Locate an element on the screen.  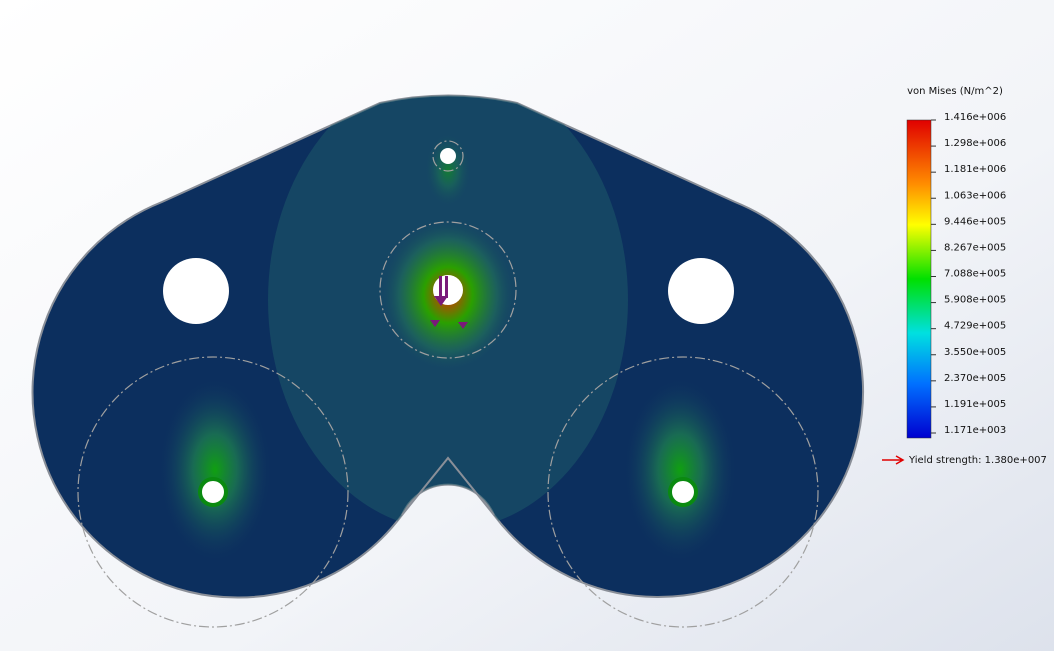
yield-arrow is located at coordinates (893, 460).